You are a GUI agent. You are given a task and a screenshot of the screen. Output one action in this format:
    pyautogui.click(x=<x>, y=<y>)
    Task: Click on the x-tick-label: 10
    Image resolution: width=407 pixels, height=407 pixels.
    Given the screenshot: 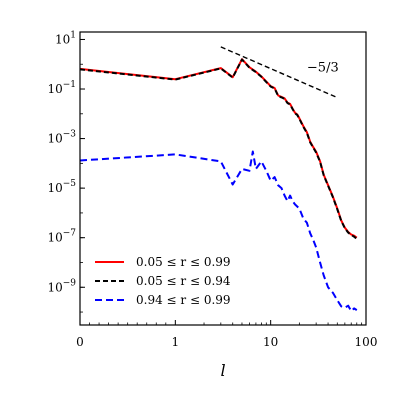 What is the action you would take?
    pyautogui.click(x=270, y=342)
    